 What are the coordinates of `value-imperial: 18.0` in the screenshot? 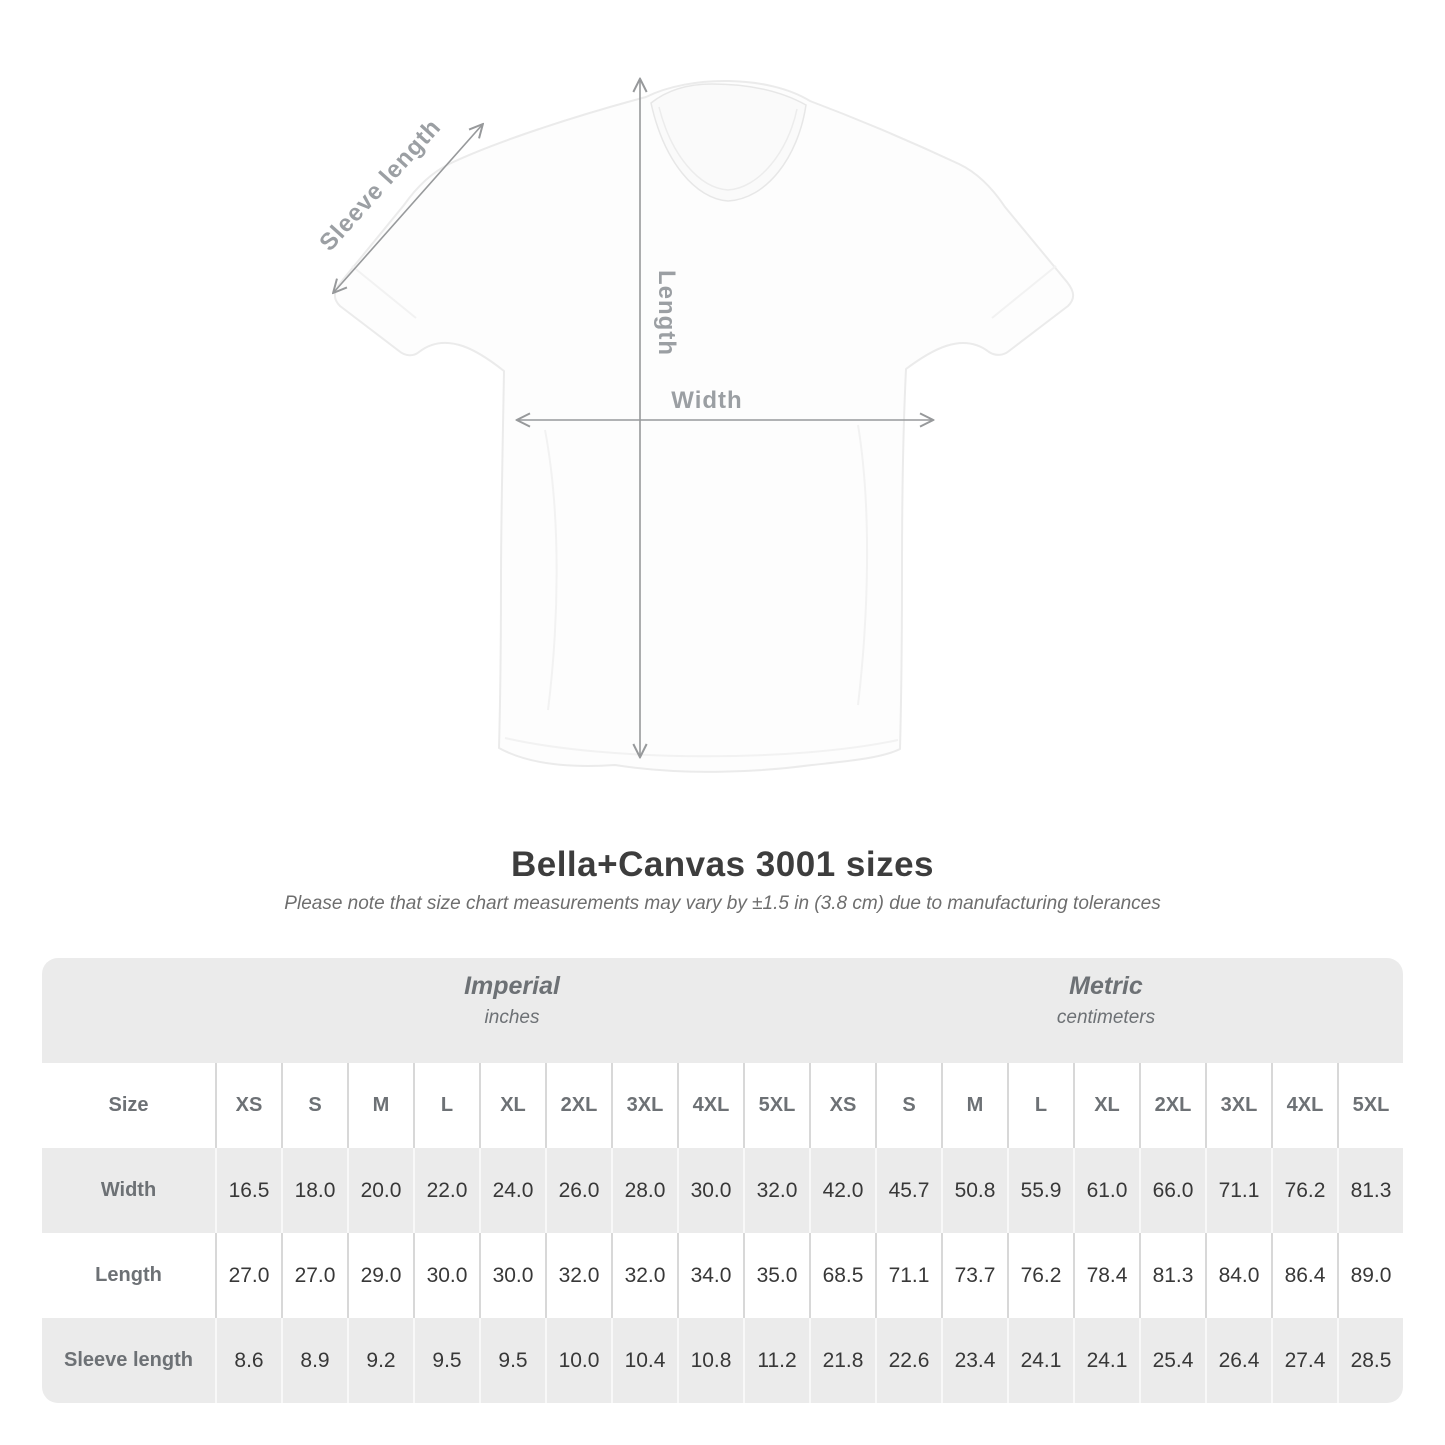 It's located at (314, 1190).